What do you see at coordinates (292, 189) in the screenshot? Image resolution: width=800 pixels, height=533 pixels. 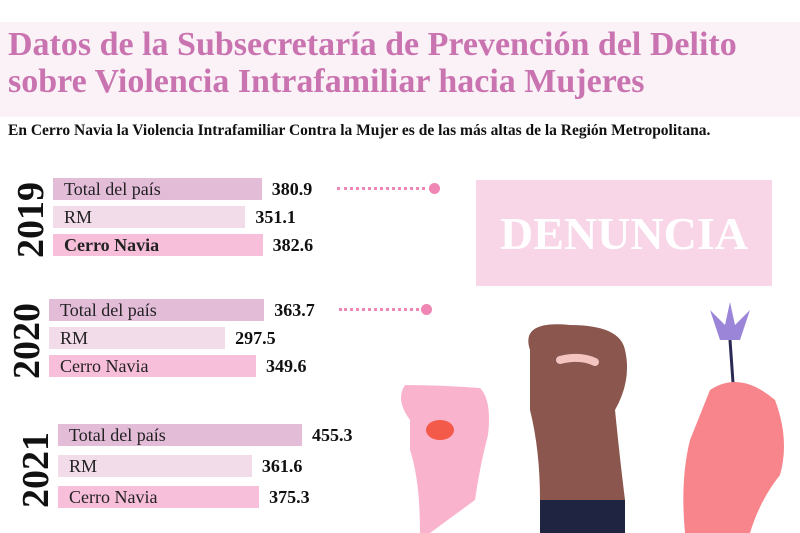 I see `data-label: 380.9` at bounding box center [292, 189].